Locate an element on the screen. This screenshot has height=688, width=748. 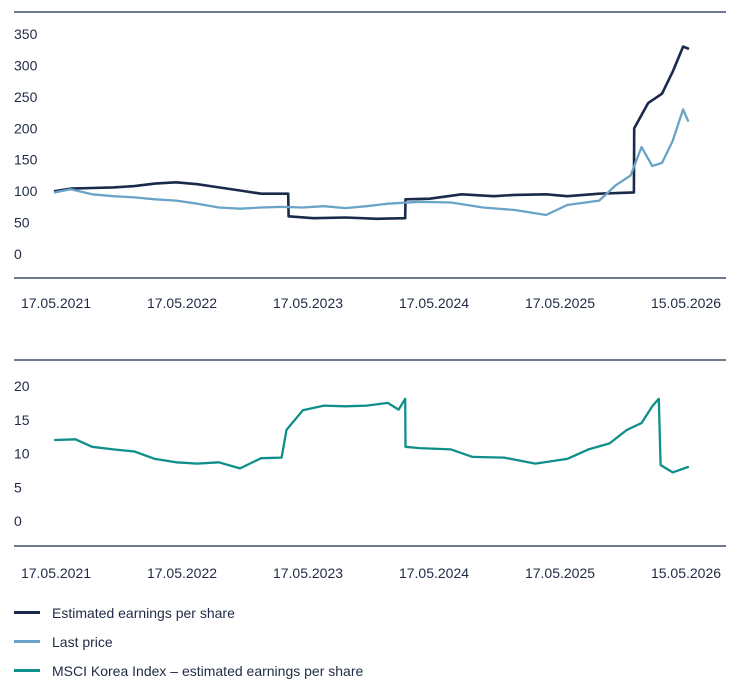
legend-swatch-eps is located at coordinates (27, 612).